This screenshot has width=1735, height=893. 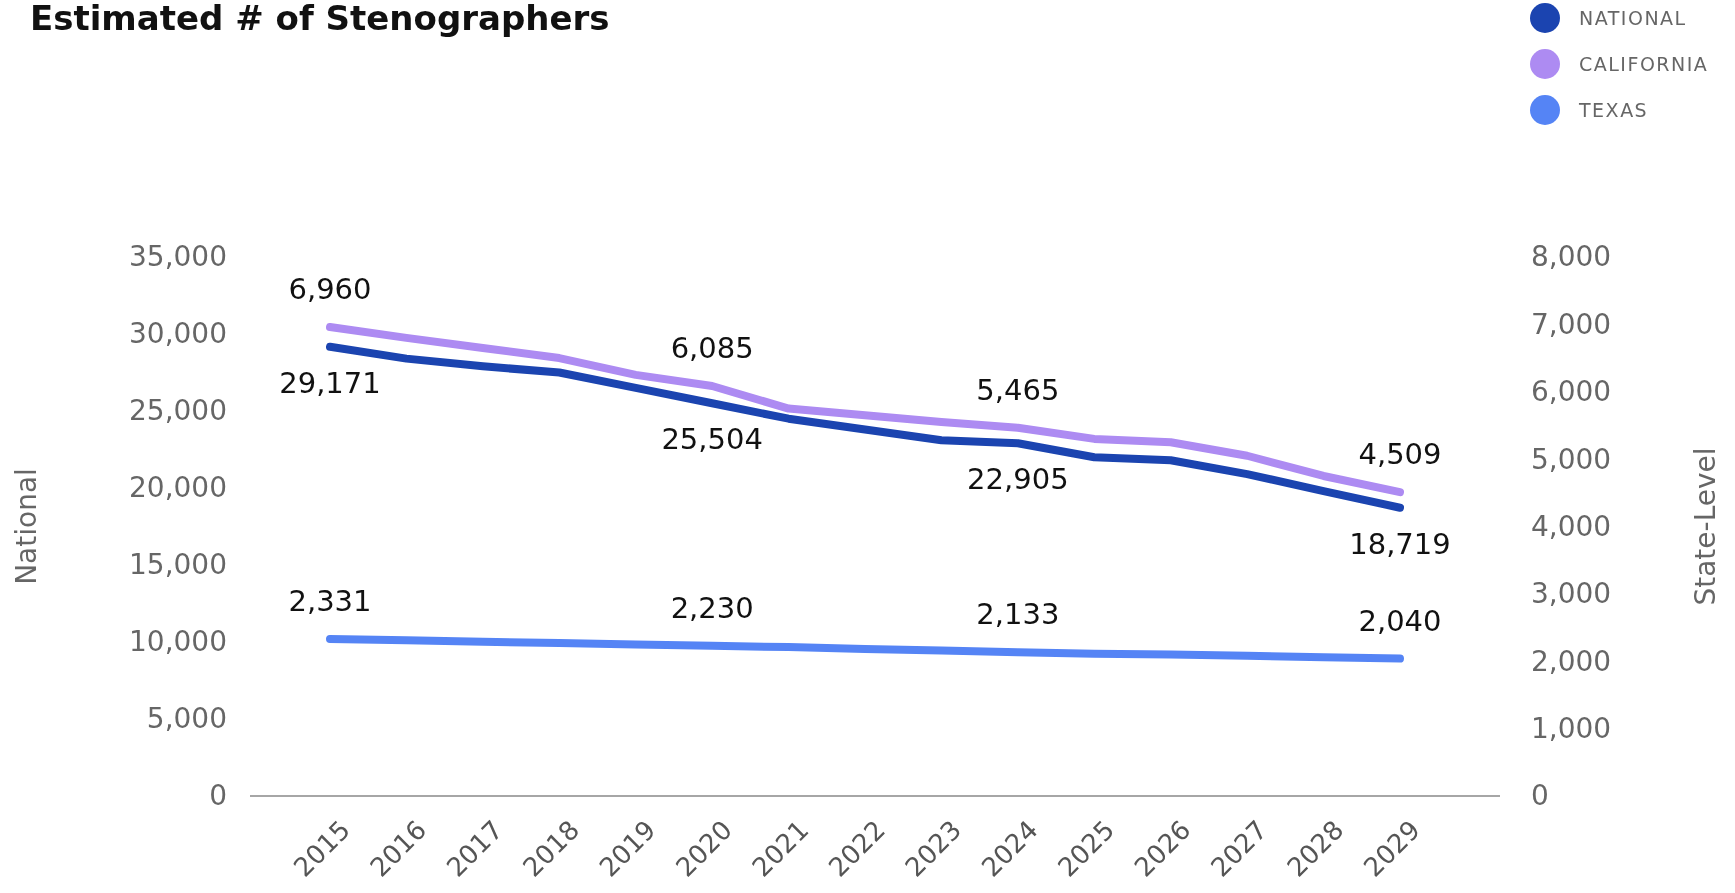 I want to click on y-tick-label: 10,000, so click(x=178, y=642).